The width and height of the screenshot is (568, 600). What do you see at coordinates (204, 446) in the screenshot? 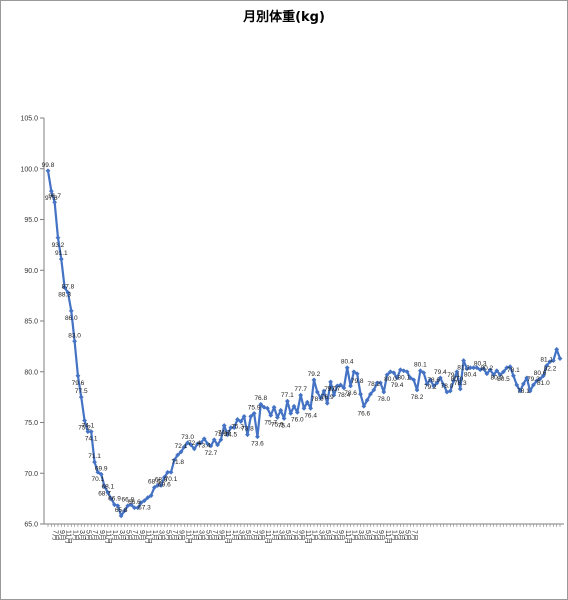
I see `data-label: 73.4` at bounding box center [204, 446].